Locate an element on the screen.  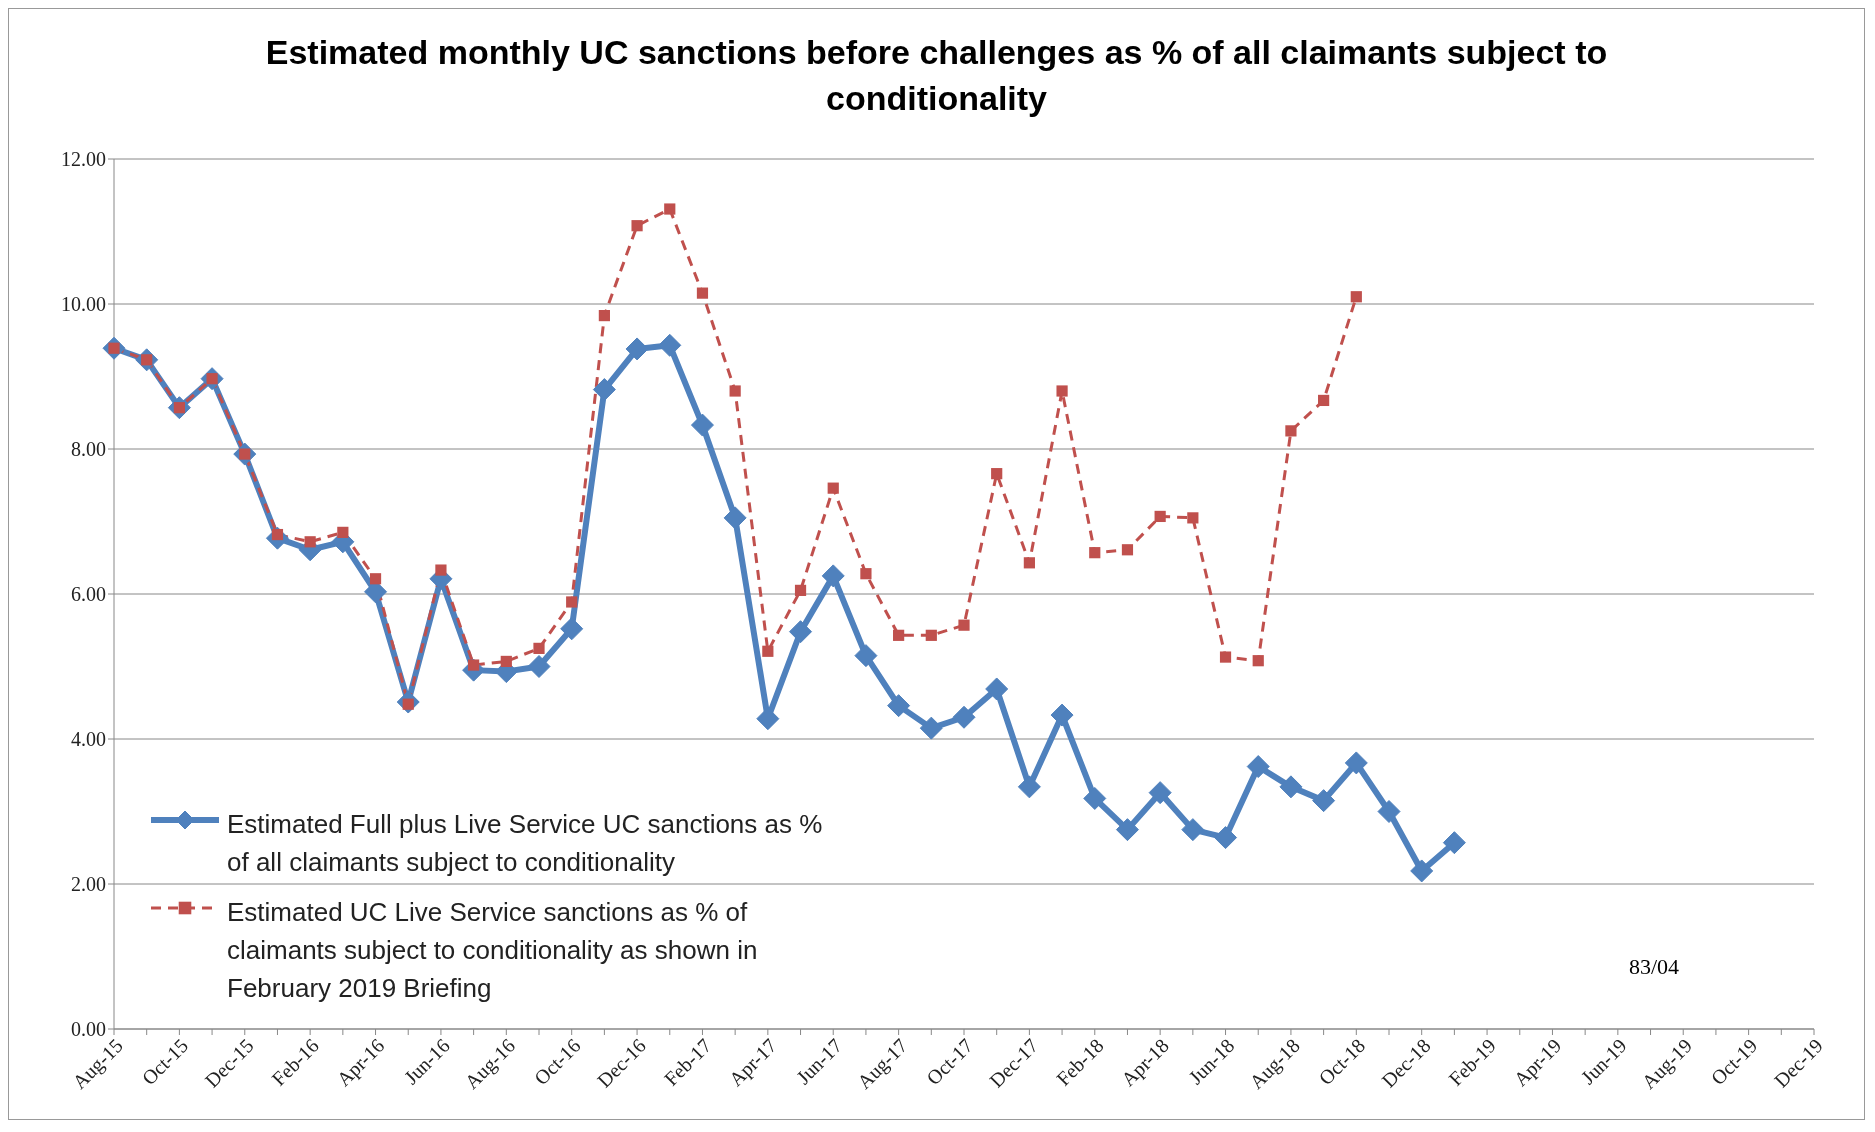
annotation: 83/04 is located at coordinates (1654, 967).